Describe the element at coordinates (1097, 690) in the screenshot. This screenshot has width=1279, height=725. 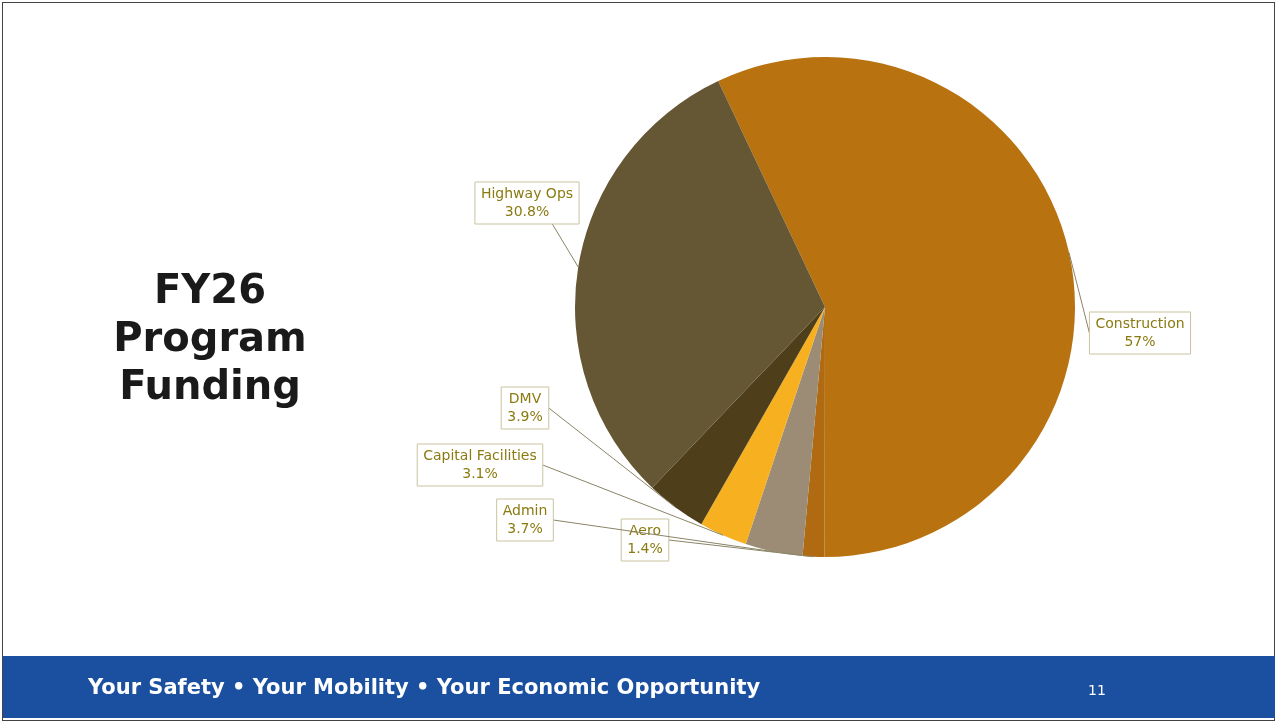
I see `text: 11` at that location.